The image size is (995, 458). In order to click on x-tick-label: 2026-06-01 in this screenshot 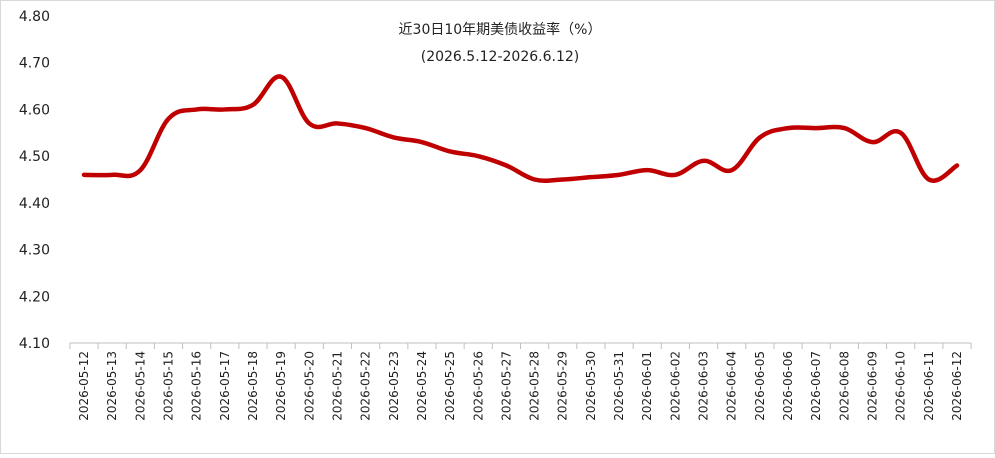, I will do `click(647, 386)`.